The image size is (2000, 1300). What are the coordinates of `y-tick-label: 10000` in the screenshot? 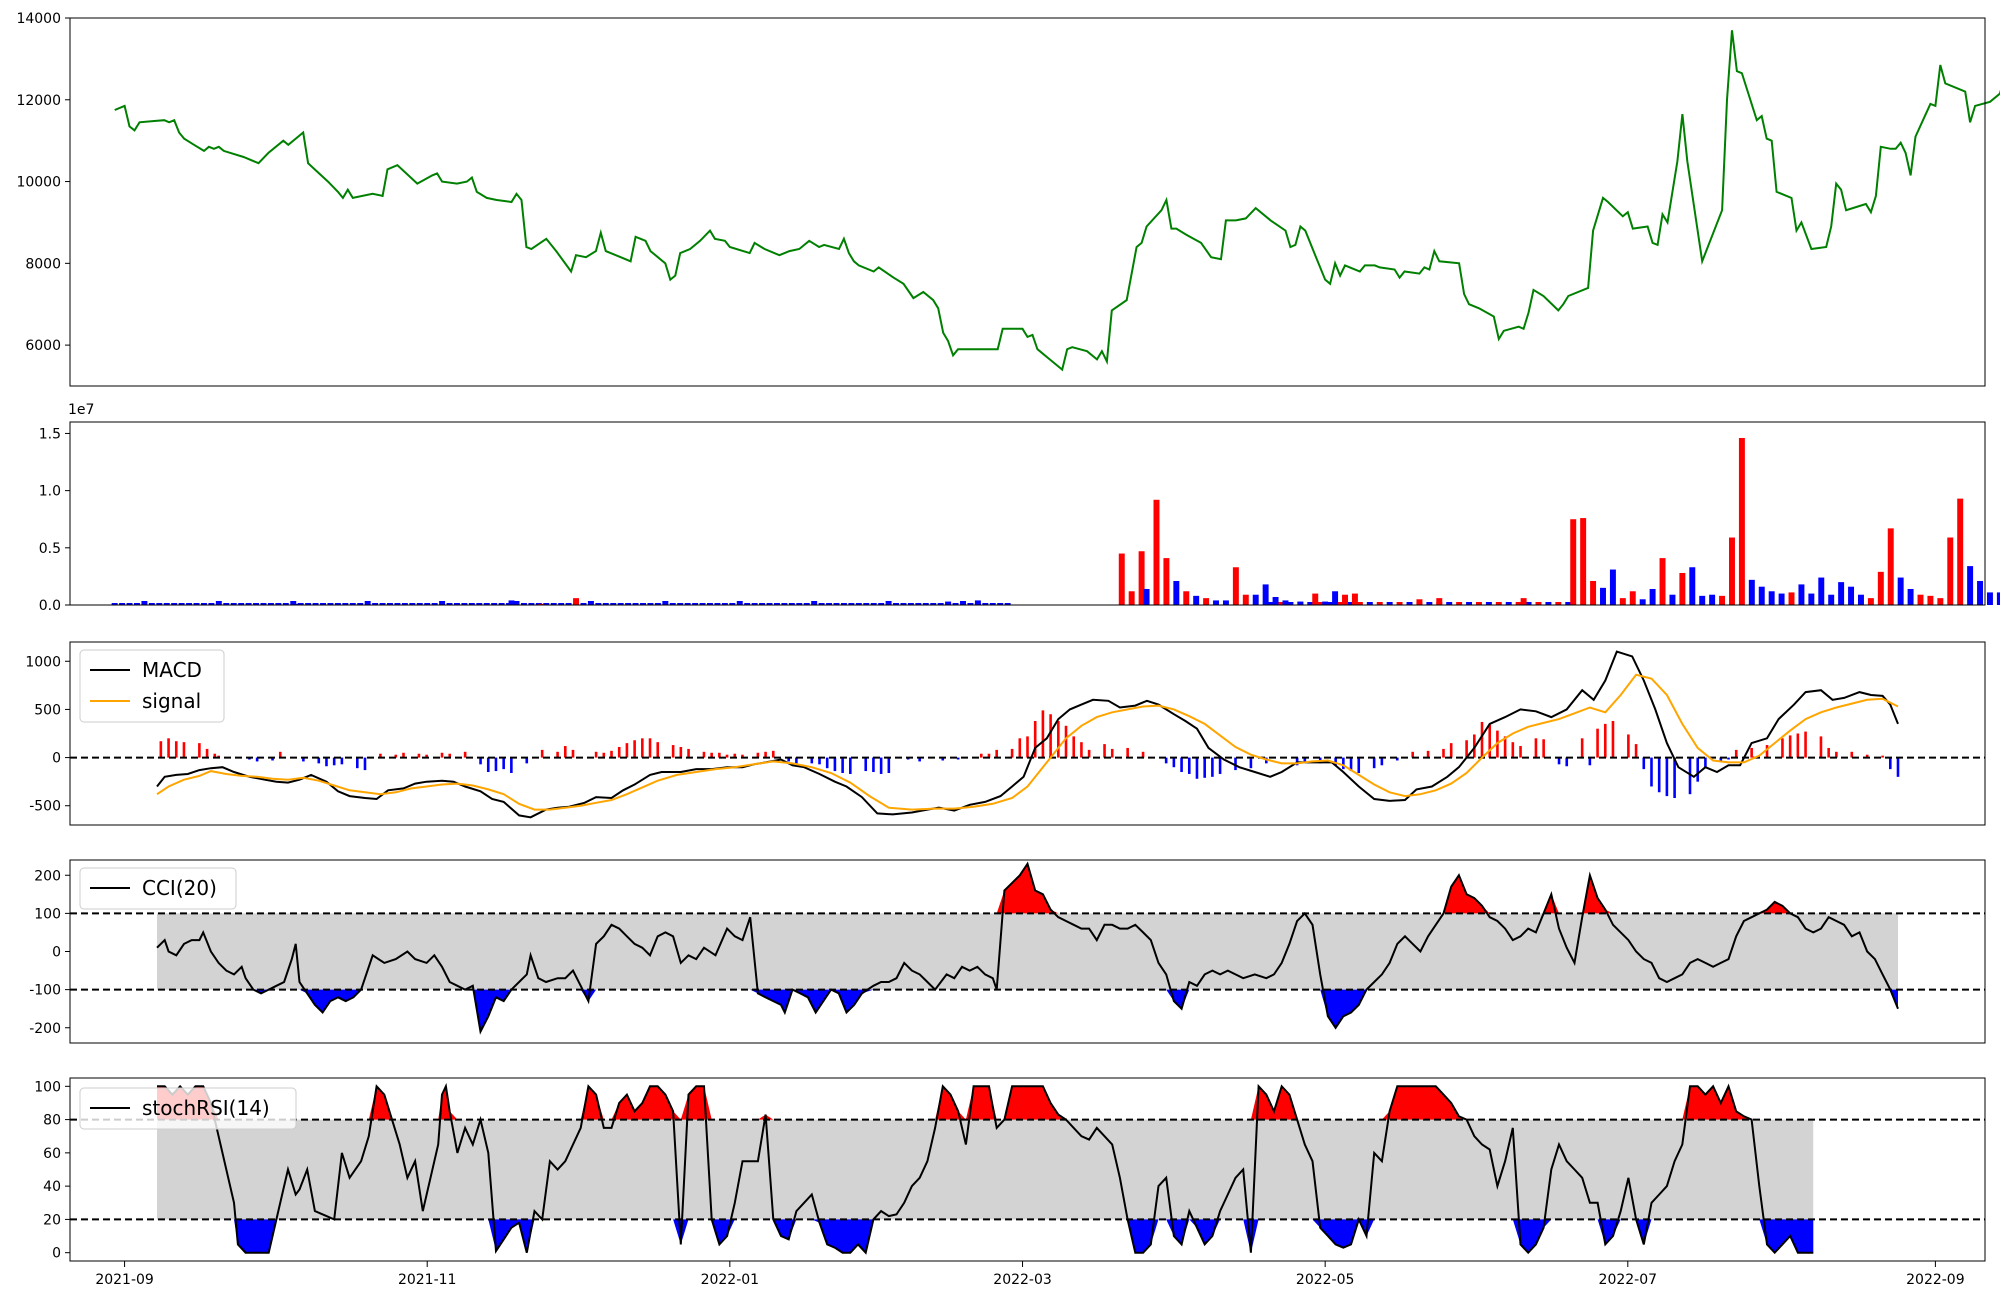 It's located at (38, 183).